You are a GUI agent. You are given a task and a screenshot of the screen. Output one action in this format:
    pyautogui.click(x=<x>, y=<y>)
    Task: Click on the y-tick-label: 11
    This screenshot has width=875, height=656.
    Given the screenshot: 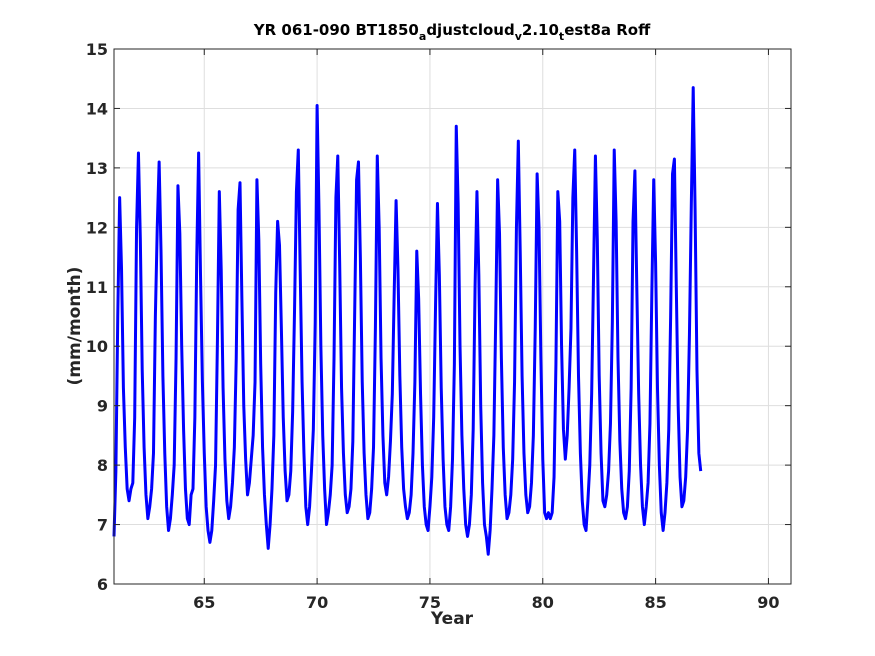 What is the action you would take?
    pyautogui.click(x=97, y=287)
    